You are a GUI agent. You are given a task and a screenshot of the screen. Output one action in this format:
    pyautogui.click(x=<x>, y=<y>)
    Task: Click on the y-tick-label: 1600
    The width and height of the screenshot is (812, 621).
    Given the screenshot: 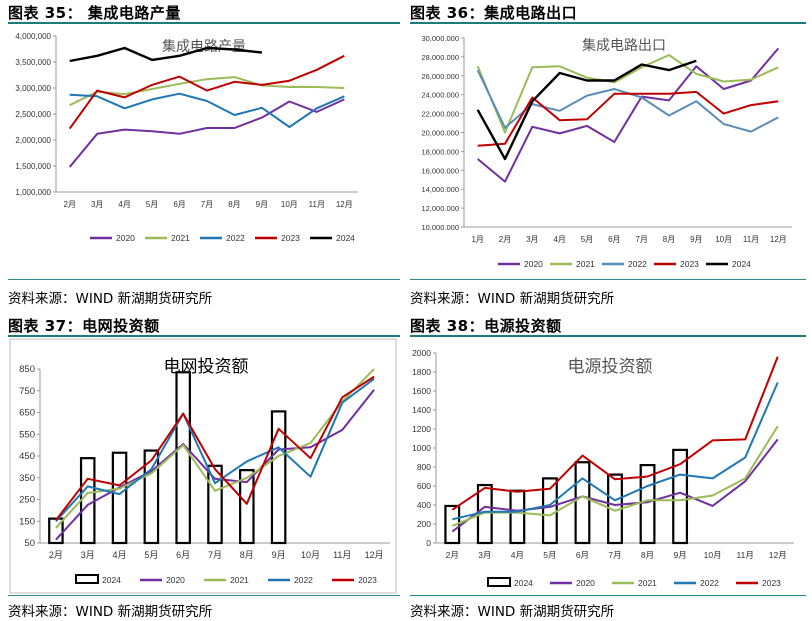 What is the action you would take?
    pyautogui.click(x=421, y=391)
    